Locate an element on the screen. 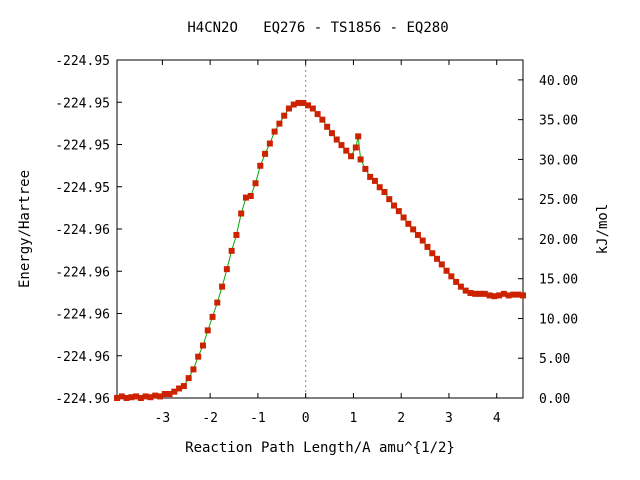 The image size is (640, 480). y2-axis-label: kJ/mol is located at coordinates (603, 229).